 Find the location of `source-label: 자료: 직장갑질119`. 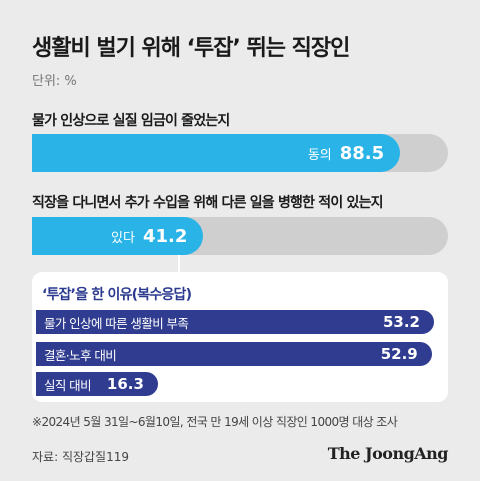

source-label: 자료: 직장갑질119 is located at coordinates (81, 457).